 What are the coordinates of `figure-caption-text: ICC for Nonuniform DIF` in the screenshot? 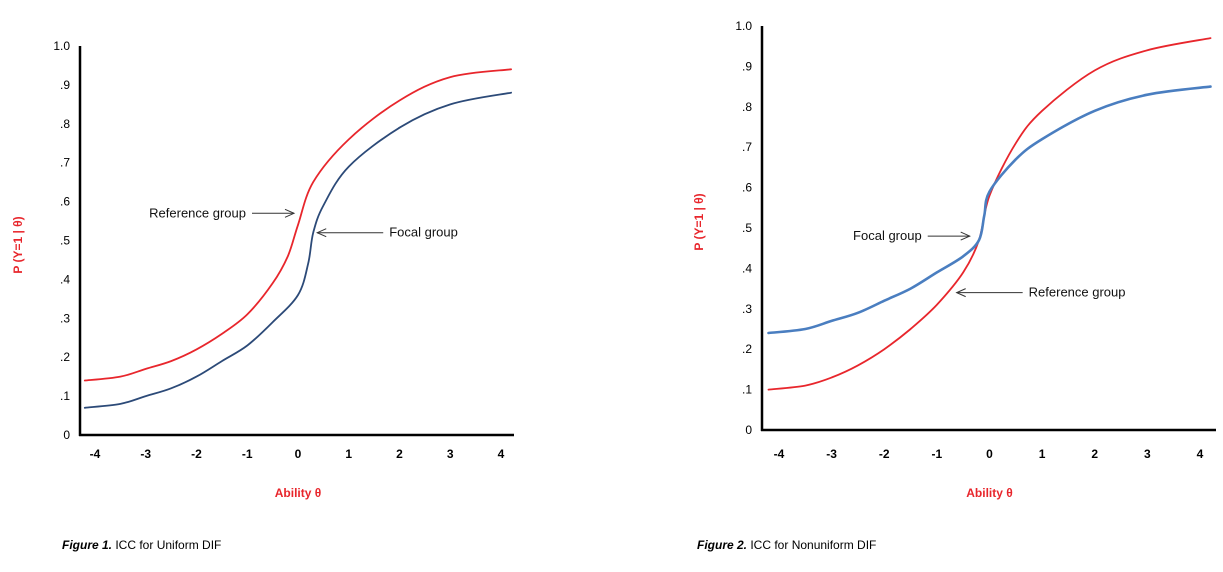 It's located at (811, 545).